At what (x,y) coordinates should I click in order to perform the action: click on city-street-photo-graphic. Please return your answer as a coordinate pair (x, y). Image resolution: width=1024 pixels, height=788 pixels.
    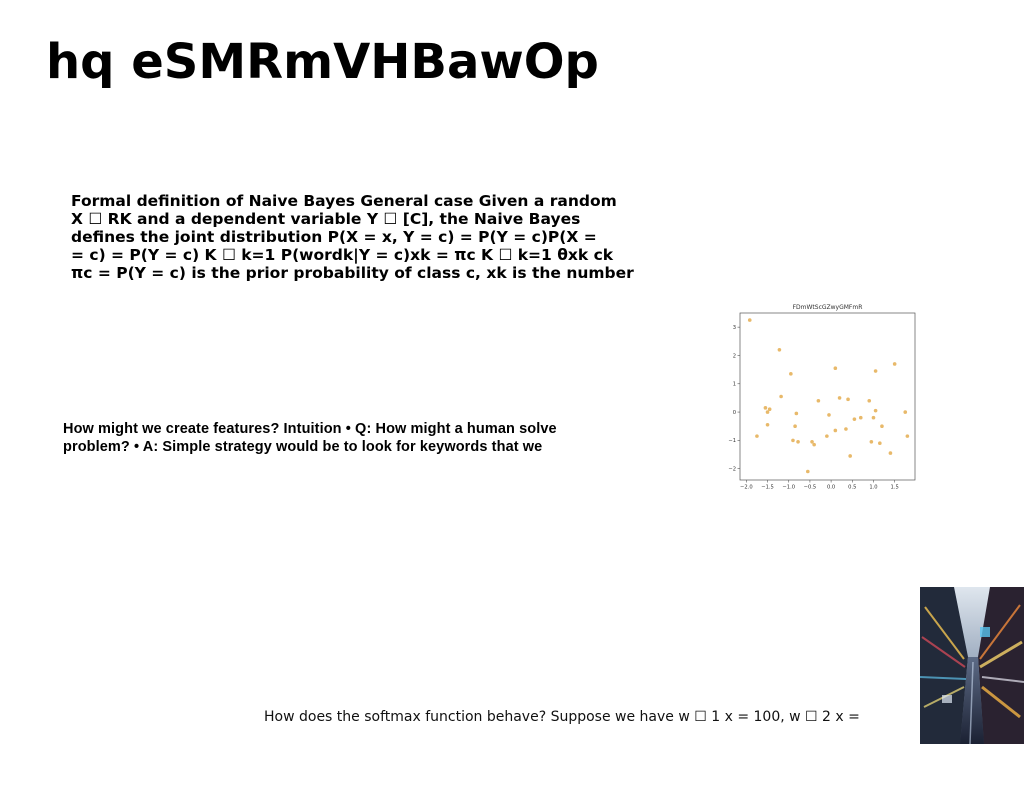
    Looking at the image, I should click on (972, 665).